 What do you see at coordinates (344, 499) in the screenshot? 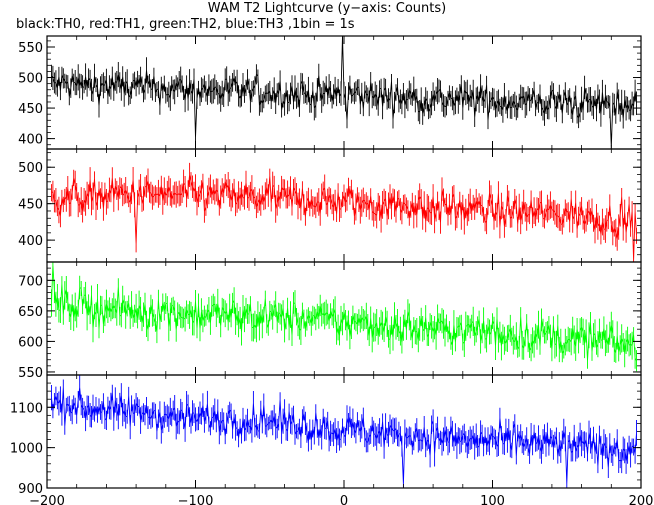
I see `x-tick-label: 0` at bounding box center [344, 499].